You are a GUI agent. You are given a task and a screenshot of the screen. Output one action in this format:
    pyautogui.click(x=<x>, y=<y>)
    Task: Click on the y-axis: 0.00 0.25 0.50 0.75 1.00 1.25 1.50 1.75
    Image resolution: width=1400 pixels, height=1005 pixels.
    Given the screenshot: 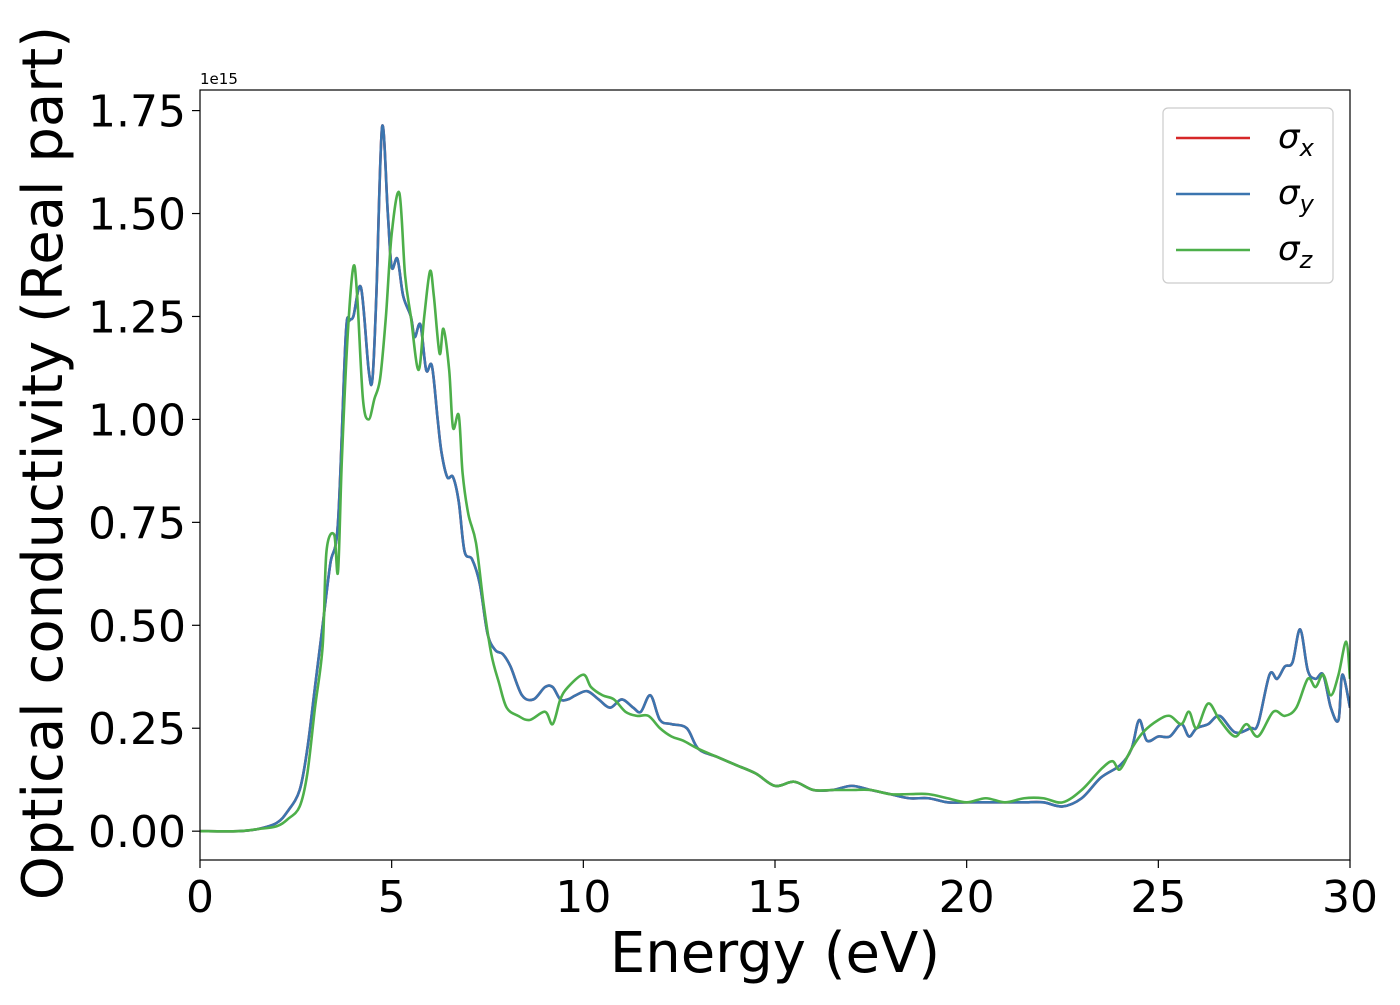 What is the action you would take?
    pyautogui.click(x=144, y=472)
    